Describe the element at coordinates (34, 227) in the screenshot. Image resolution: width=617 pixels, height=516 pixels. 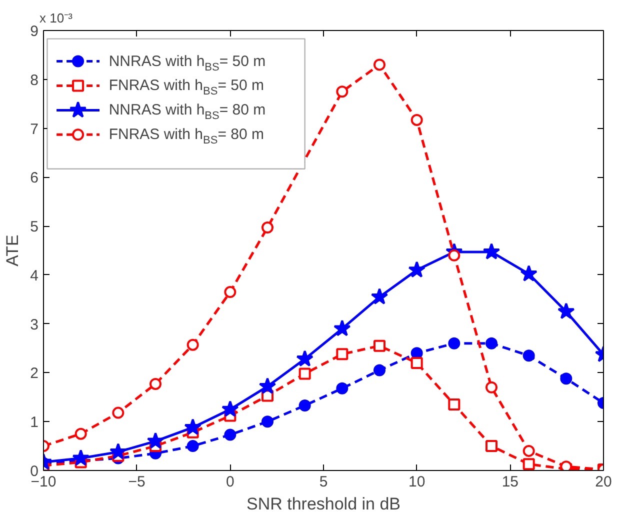
I see `y-tick-label: 5` at that location.